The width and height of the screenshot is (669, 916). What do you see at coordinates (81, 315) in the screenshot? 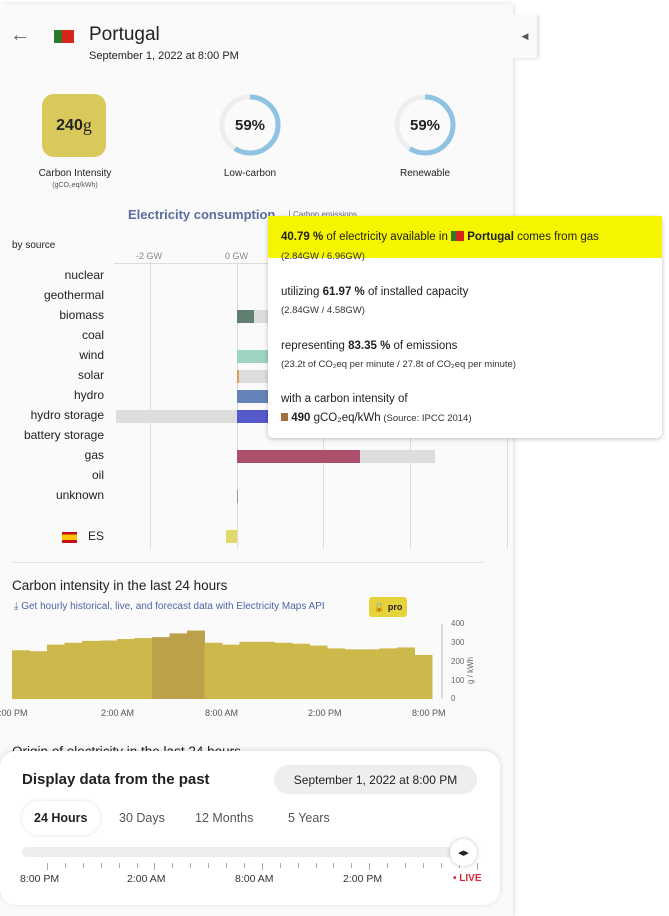
I see `row-label-biomass: biomass` at bounding box center [81, 315].